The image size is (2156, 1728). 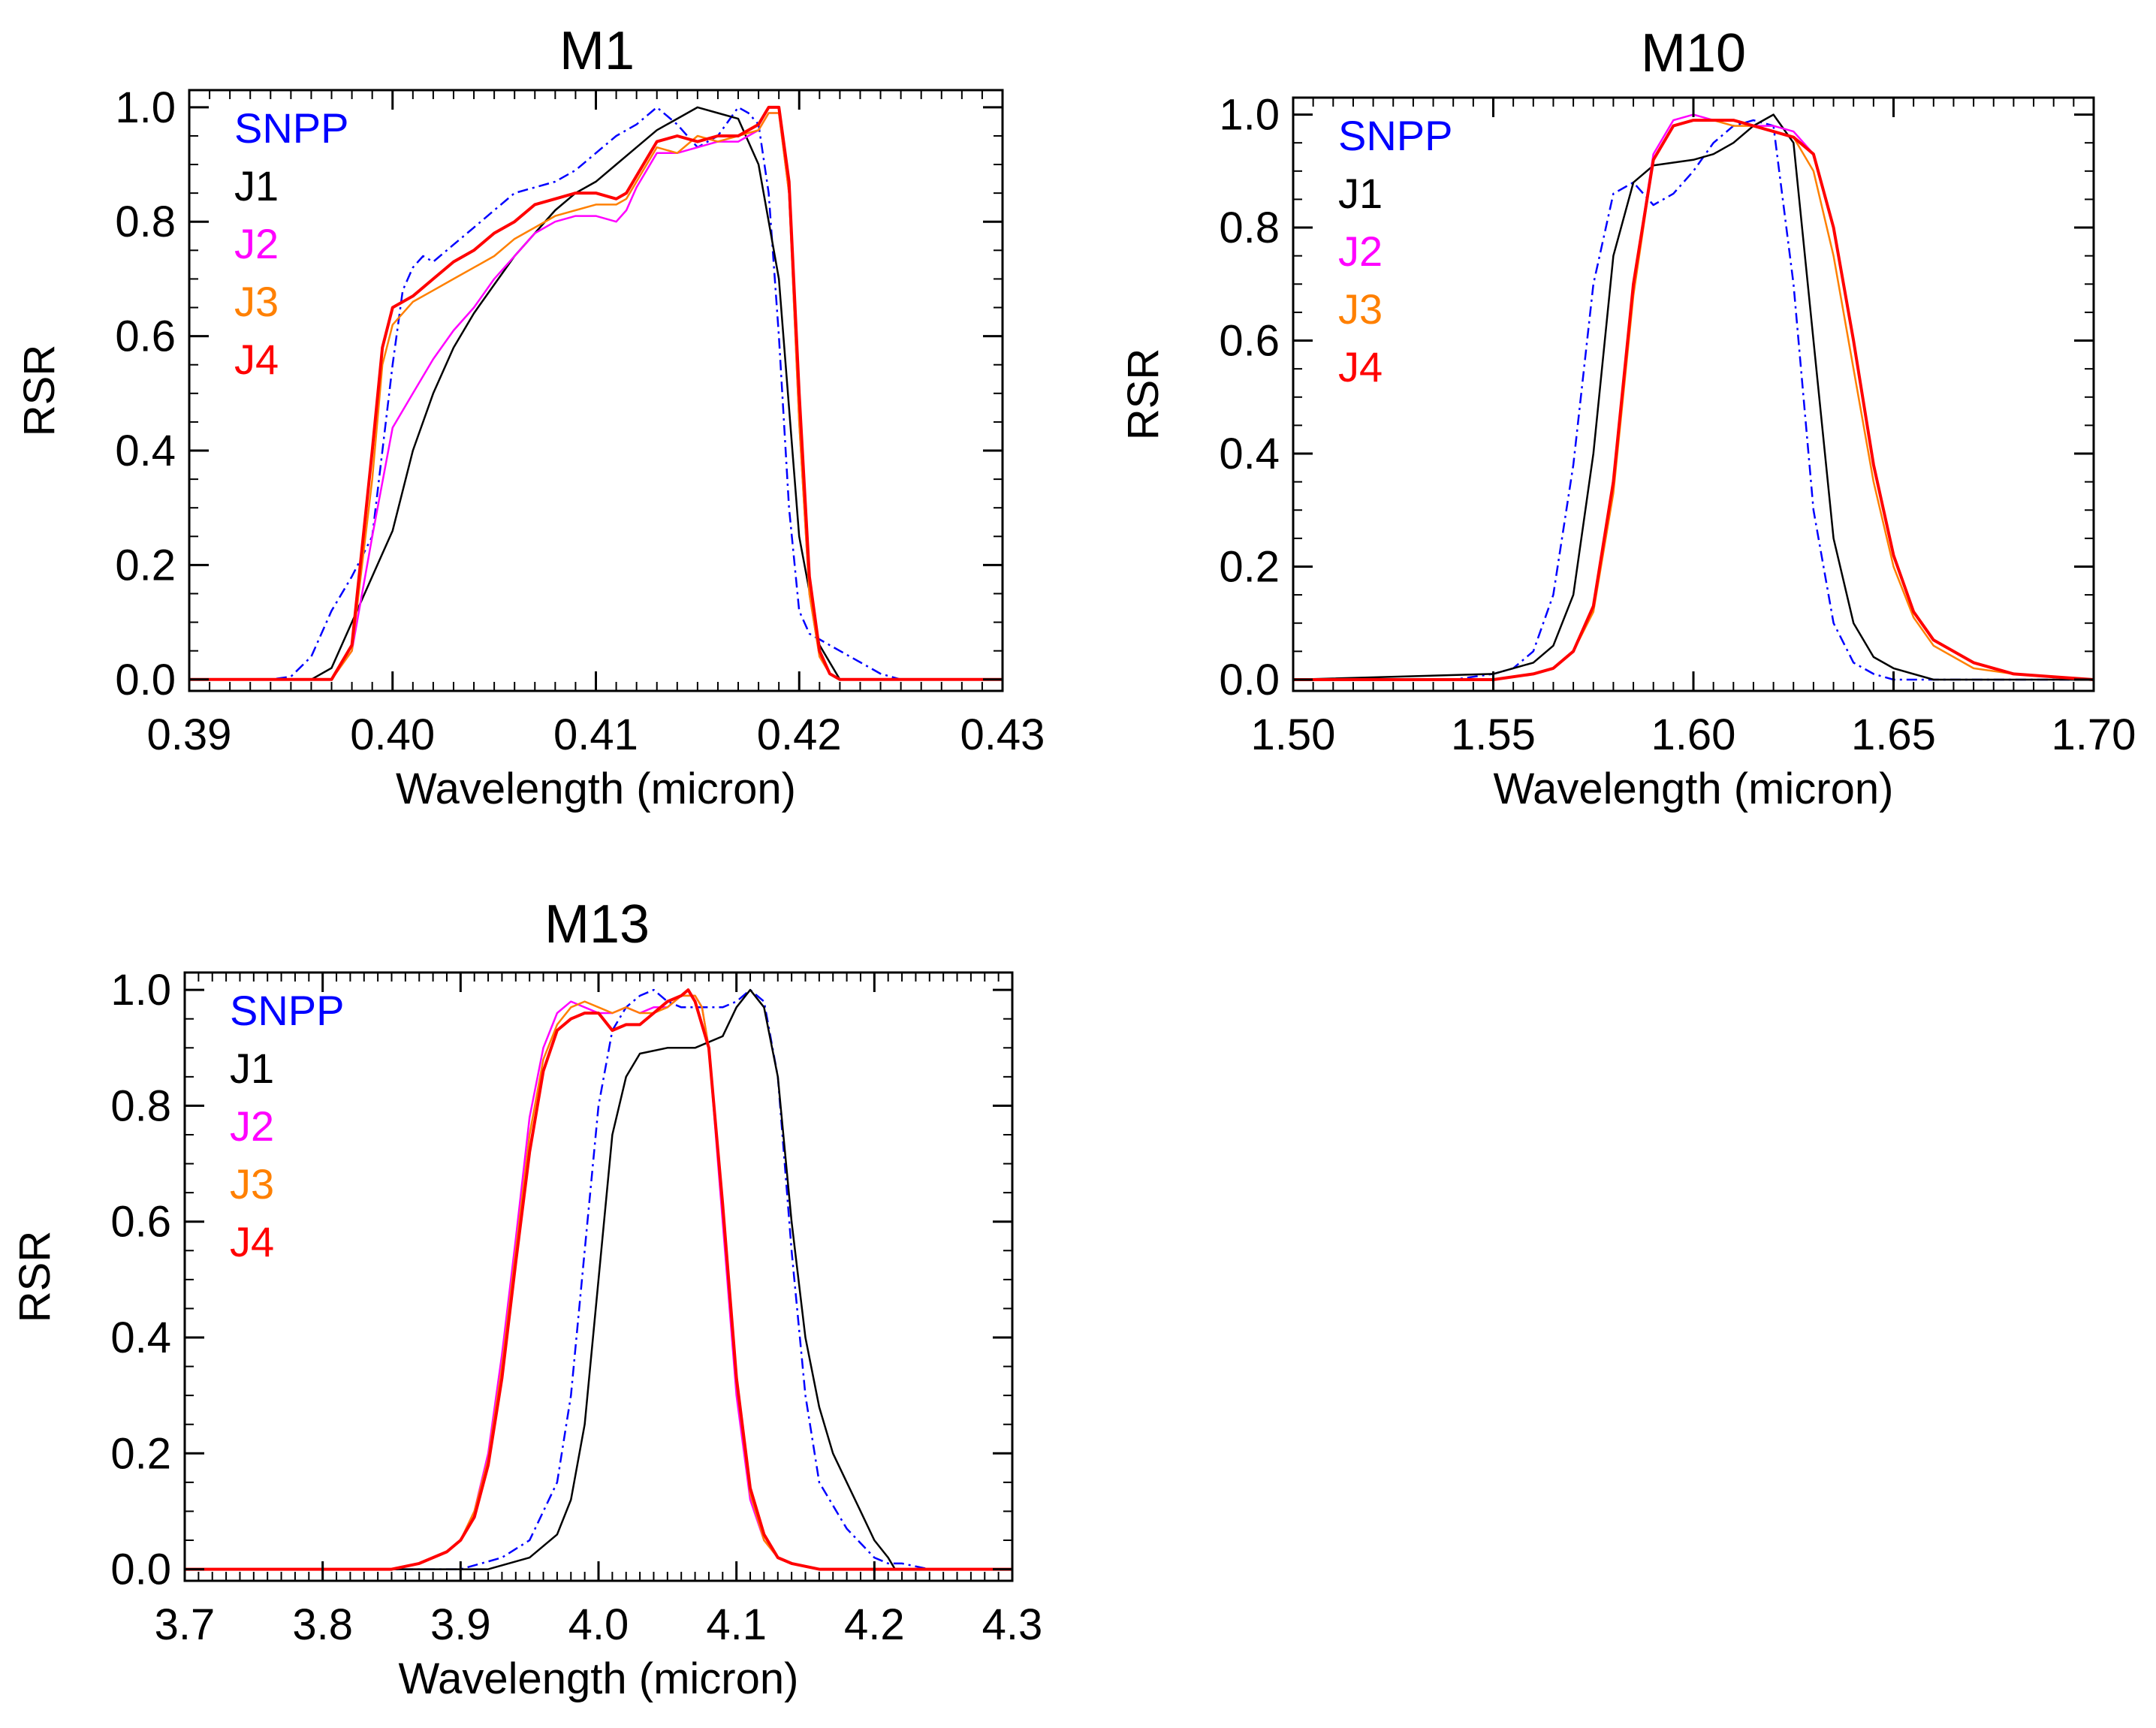 I want to click on x-tick-label: 4.3, so click(x=1013, y=1624).